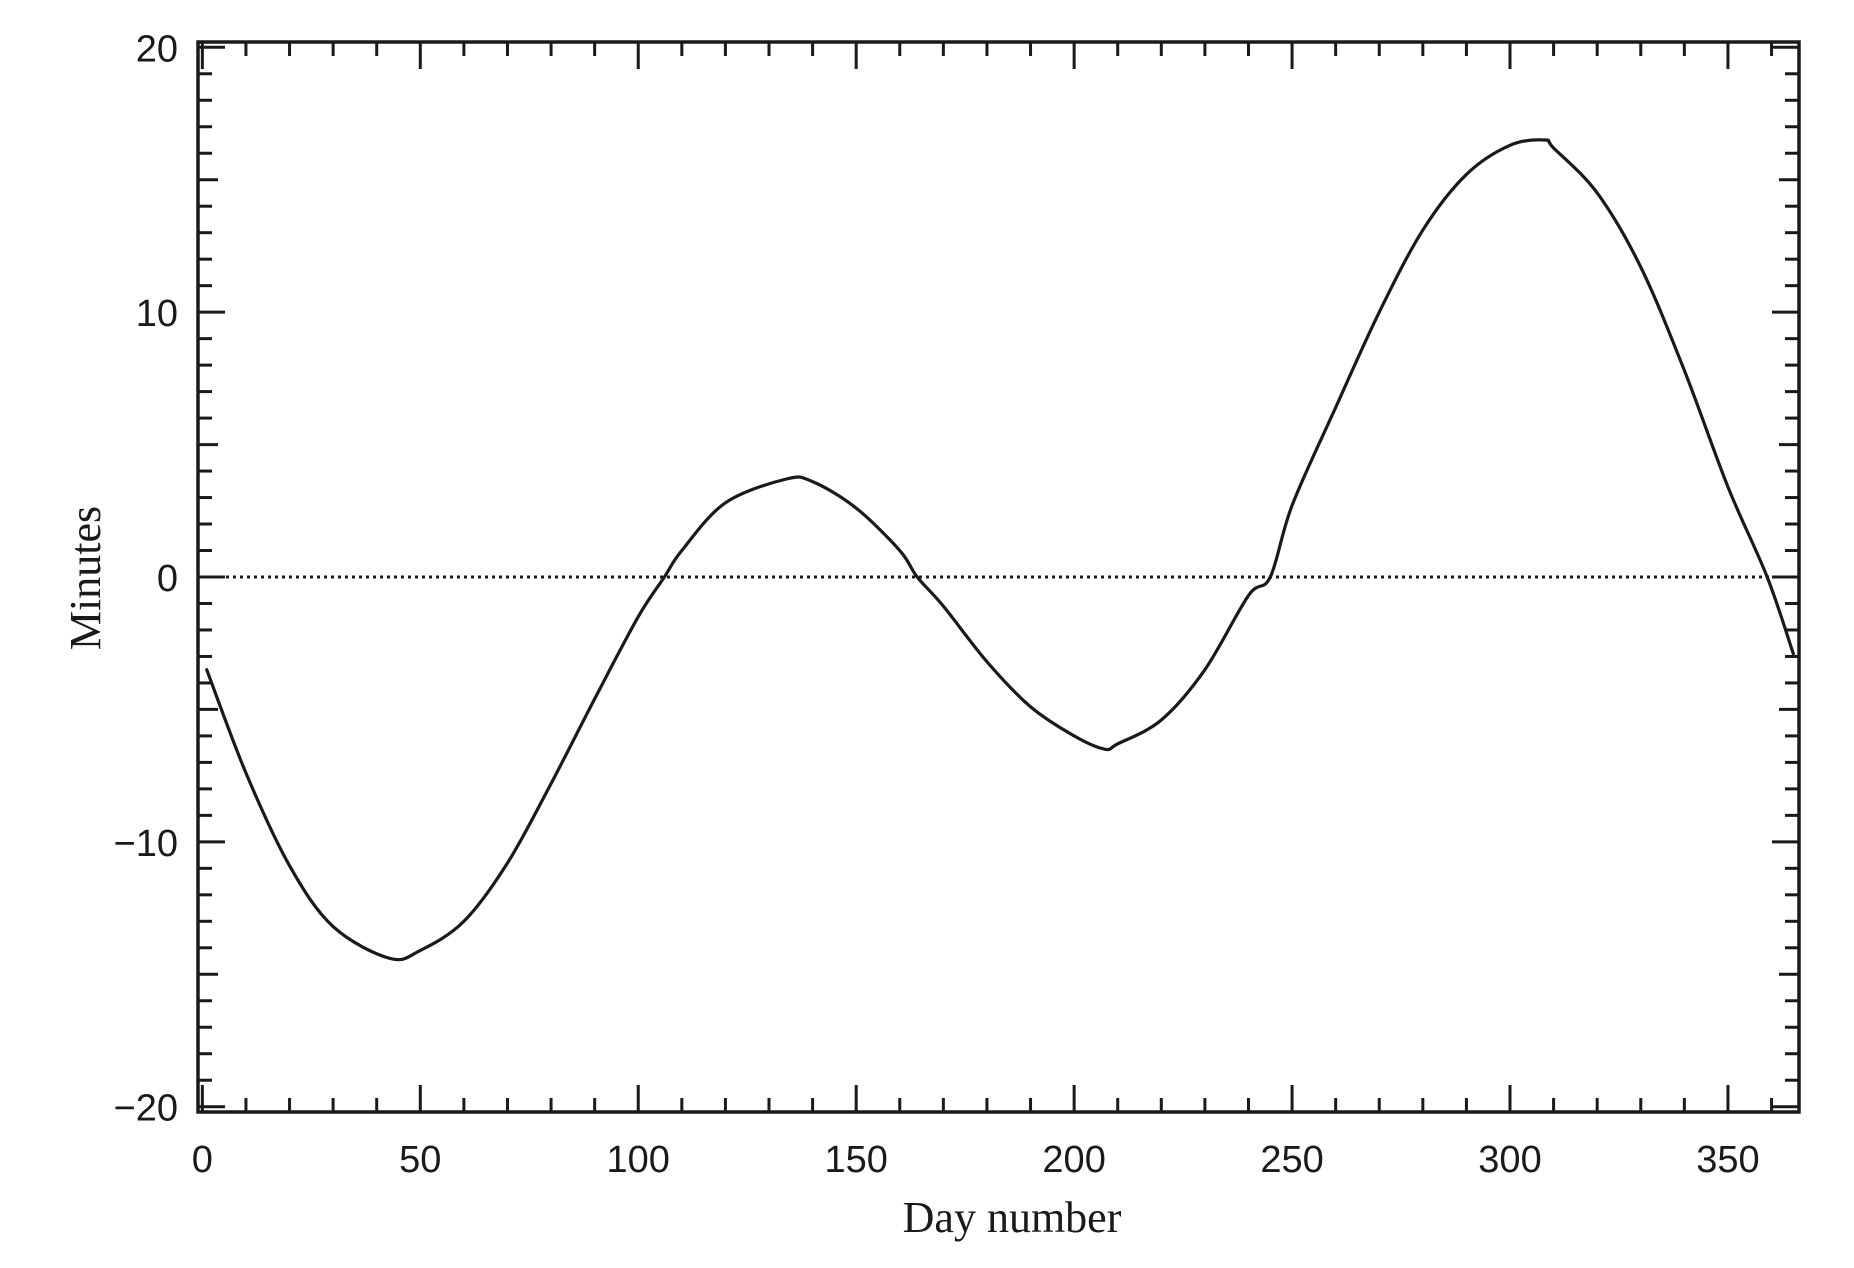 The image size is (1854, 1268). What do you see at coordinates (976, 1160) in the screenshot?
I see `x-tick-labels: 0 50 100 150 200 250 300 350` at bounding box center [976, 1160].